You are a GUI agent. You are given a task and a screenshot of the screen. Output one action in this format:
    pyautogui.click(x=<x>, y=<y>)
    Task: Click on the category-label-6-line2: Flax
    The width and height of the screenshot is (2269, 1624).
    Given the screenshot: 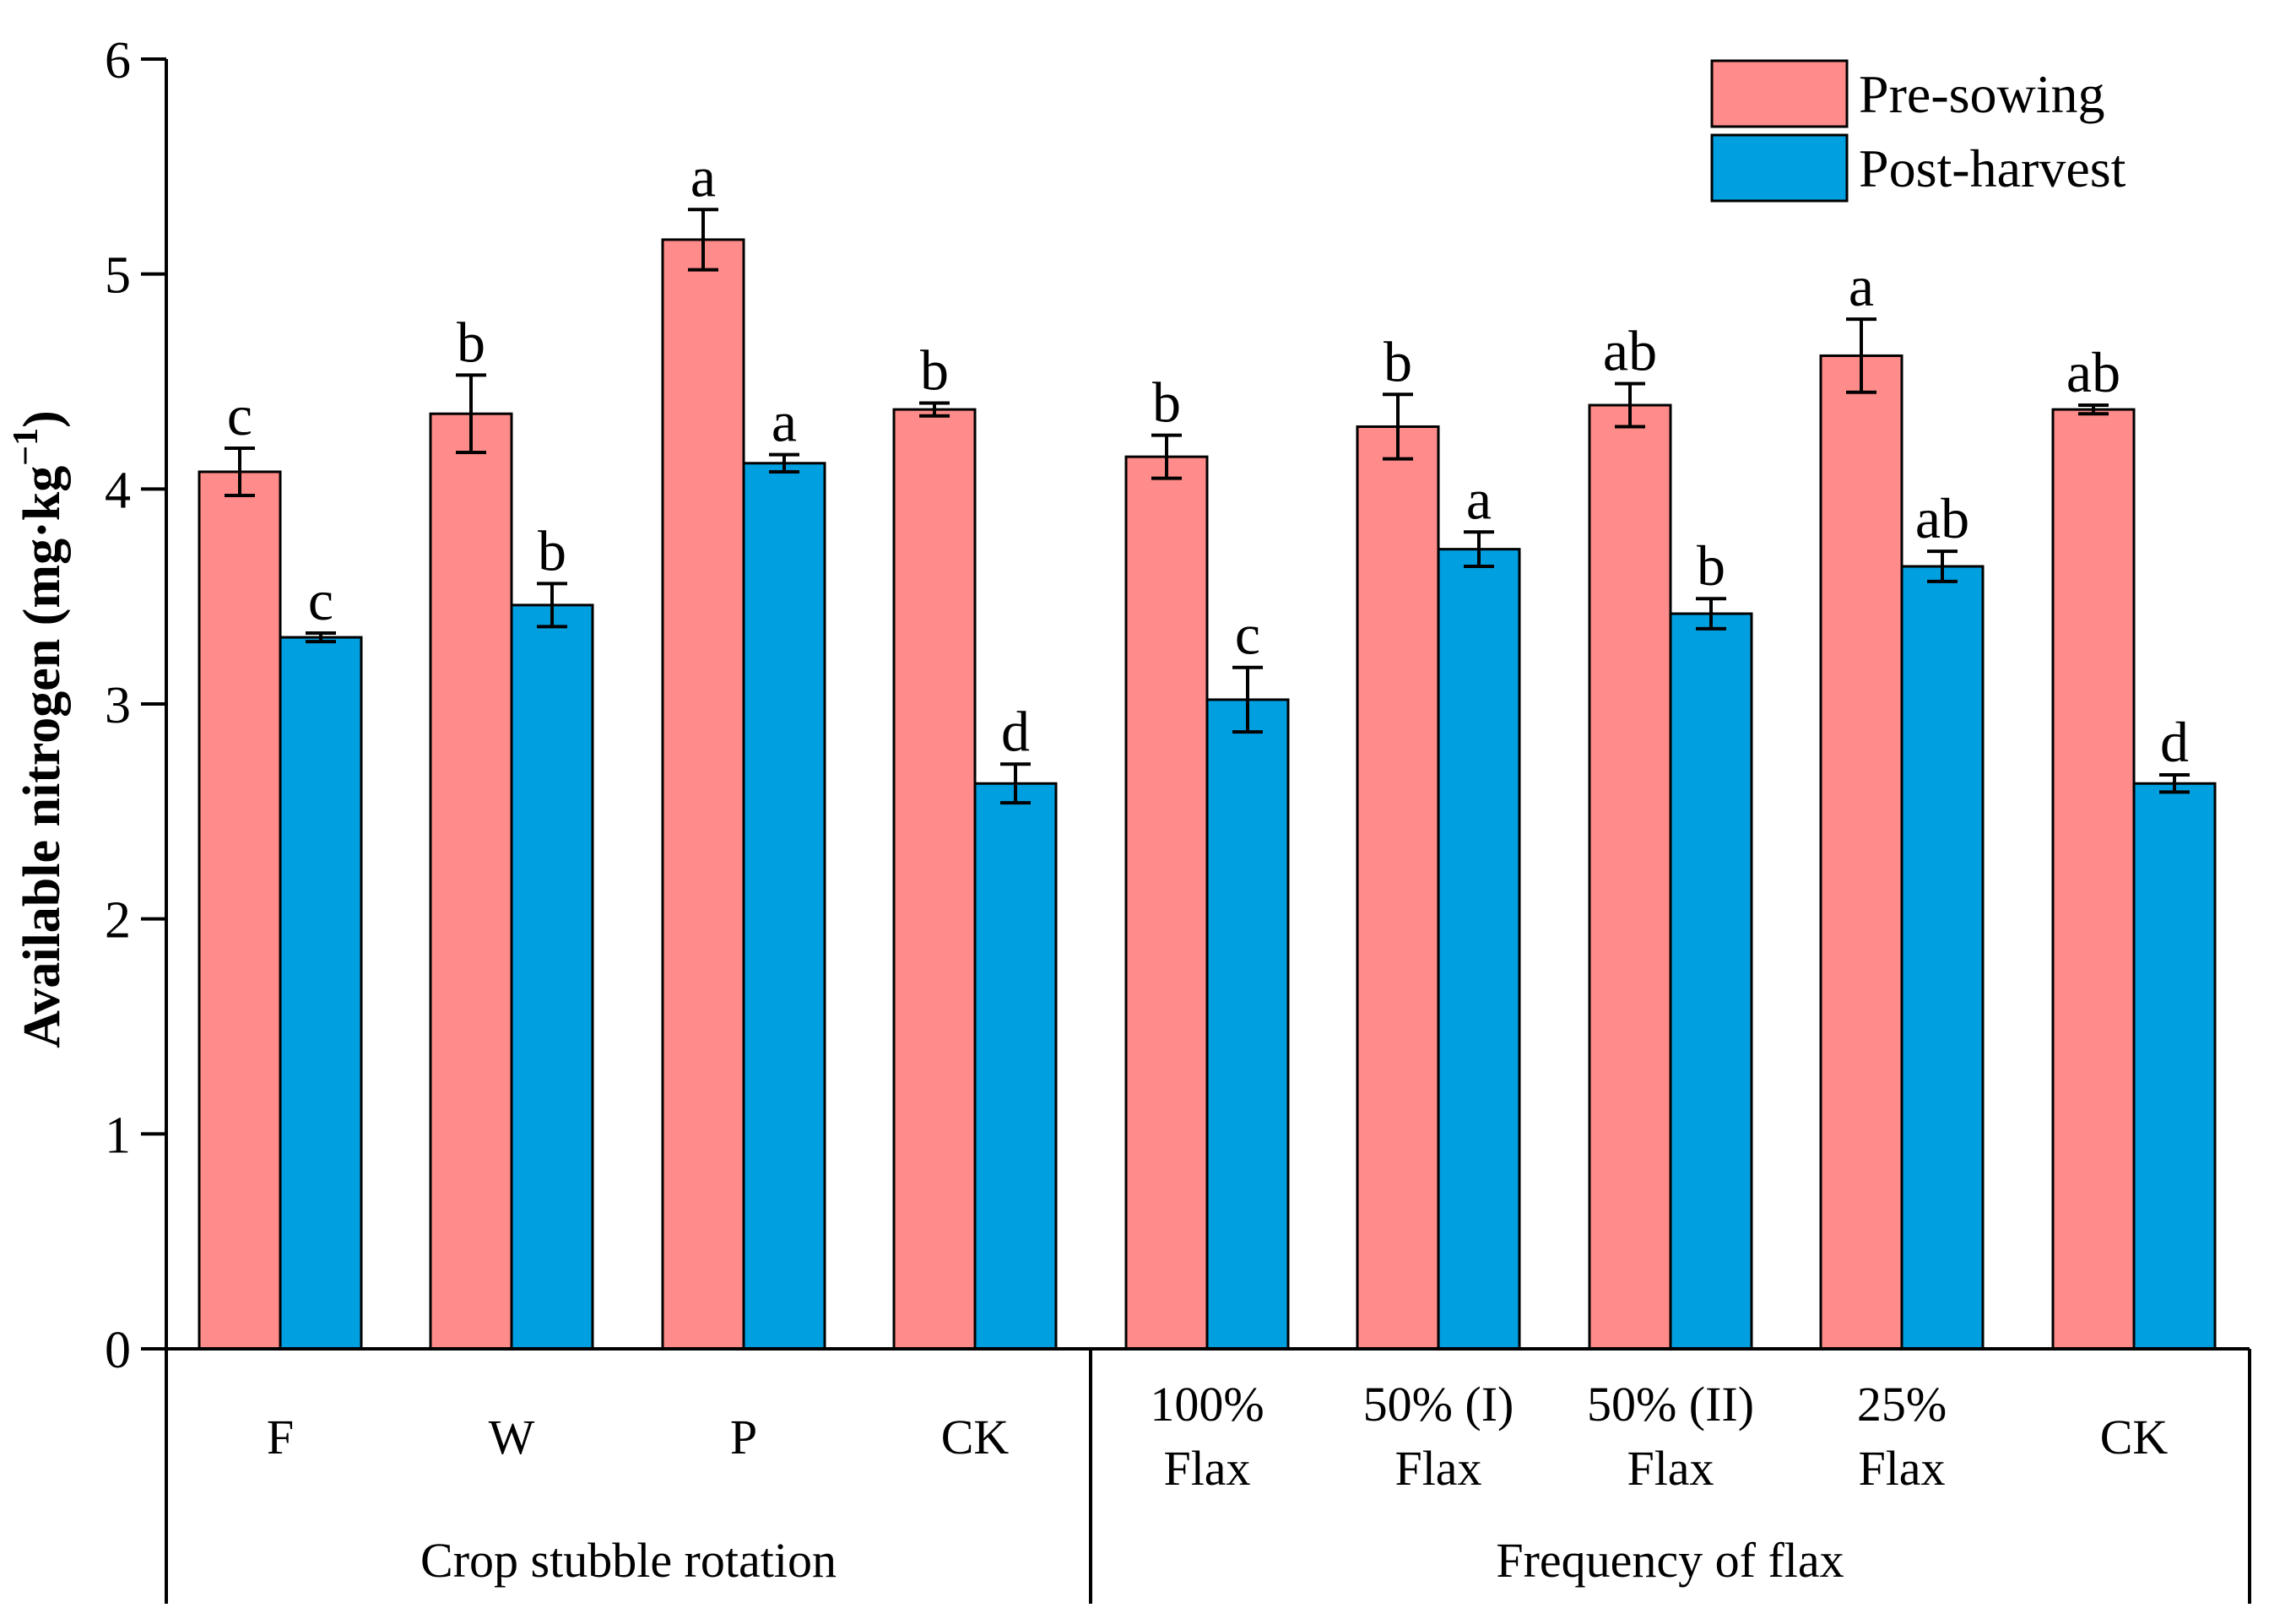 What is the action you would take?
    pyautogui.click(x=1671, y=1468)
    